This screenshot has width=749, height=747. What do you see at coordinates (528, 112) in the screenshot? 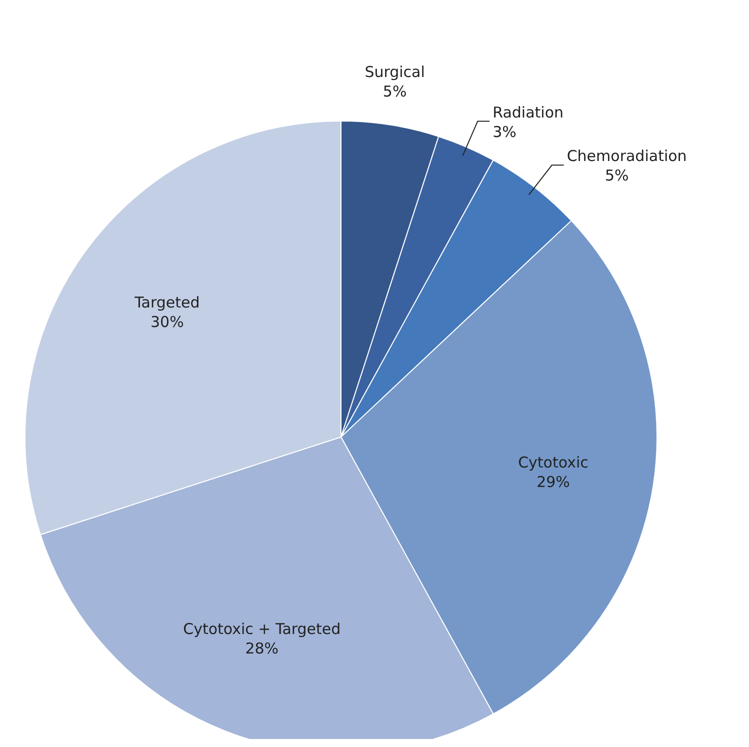
I see `slice-label: Radiation` at bounding box center [528, 112].